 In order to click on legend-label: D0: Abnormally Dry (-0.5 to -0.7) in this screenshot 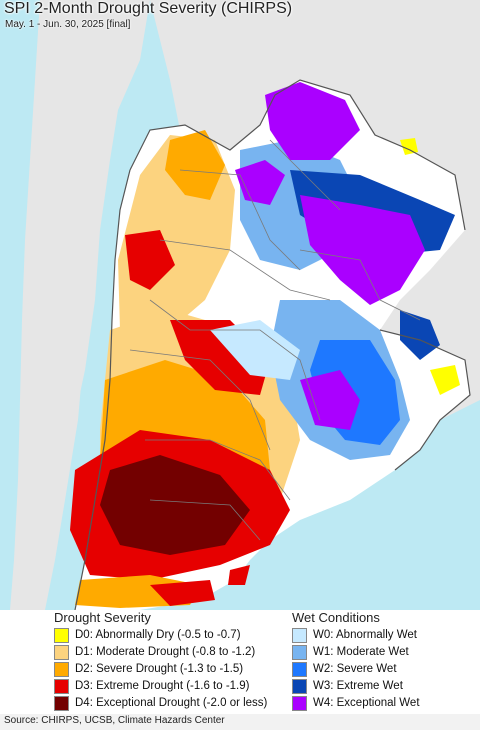, I will do `click(158, 635)`.